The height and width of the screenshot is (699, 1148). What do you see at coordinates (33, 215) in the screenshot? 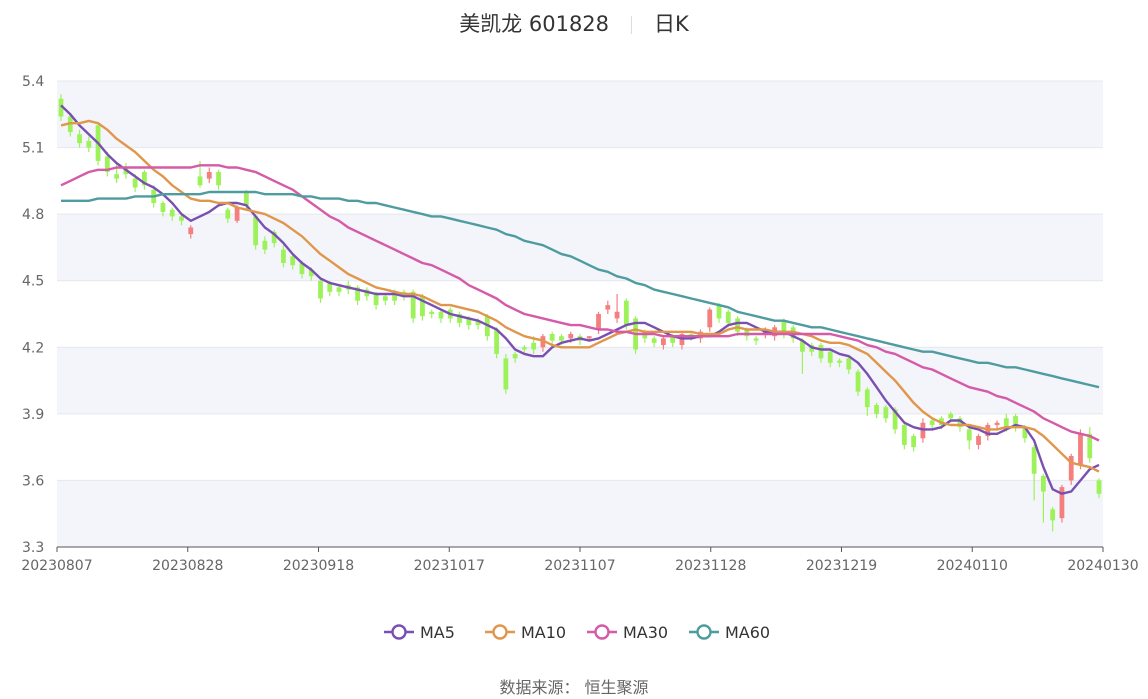
I see `y-tick-label: 4.8` at bounding box center [33, 215].